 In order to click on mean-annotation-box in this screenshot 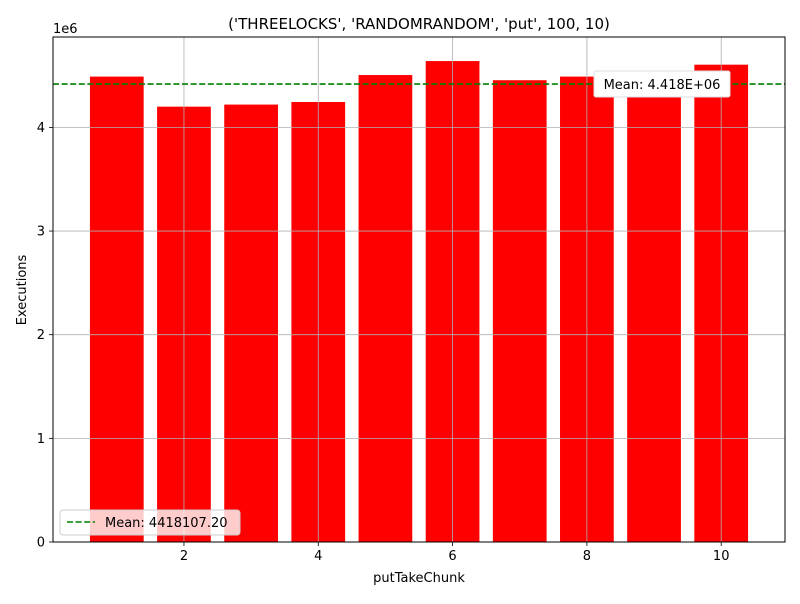, I will do `click(662, 84)`.